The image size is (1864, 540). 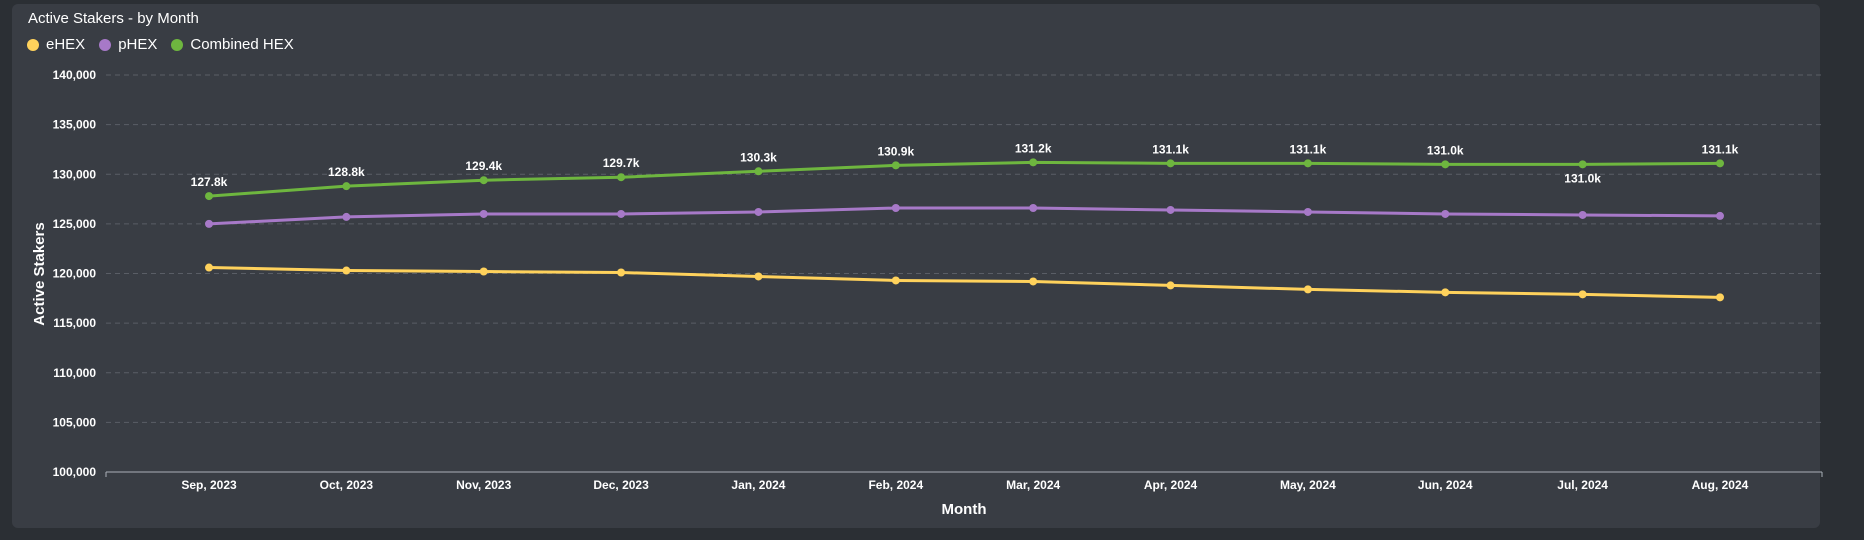 I want to click on x-tick-label: Apr, 2024, so click(x=1171, y=485).